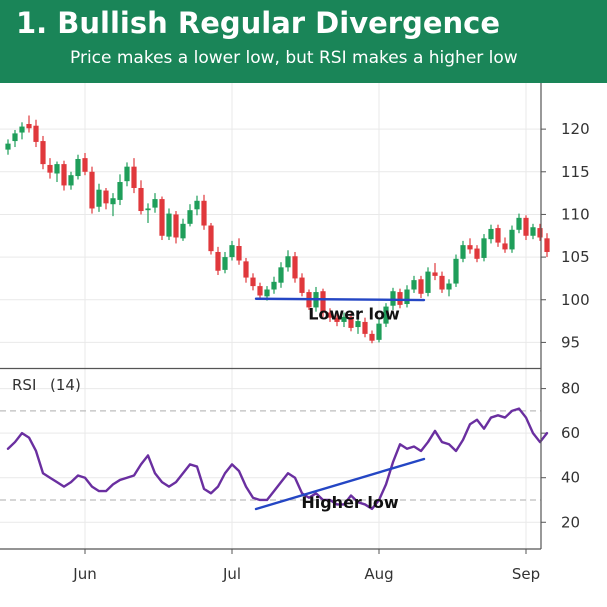 This screenshot has width=607, height=607. I want to click on rsi-tick-label: 20, so click(570, 522).